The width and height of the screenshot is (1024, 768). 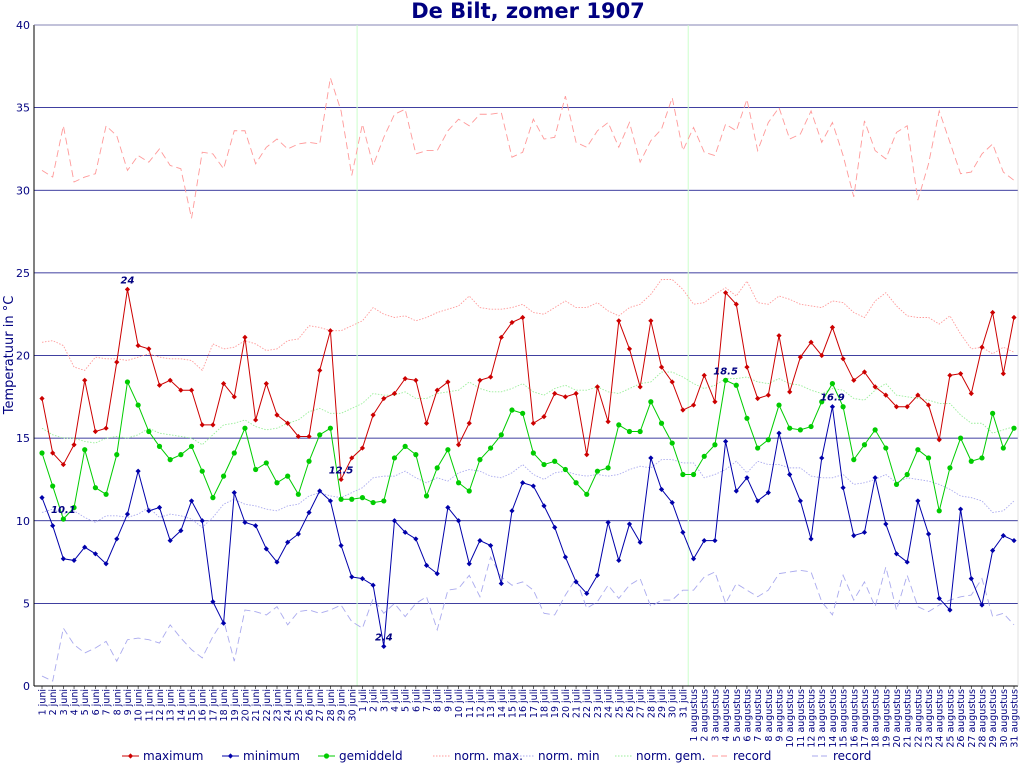 I want to click on x-tick-label: 16 augustus, so click(x=854, y=718).